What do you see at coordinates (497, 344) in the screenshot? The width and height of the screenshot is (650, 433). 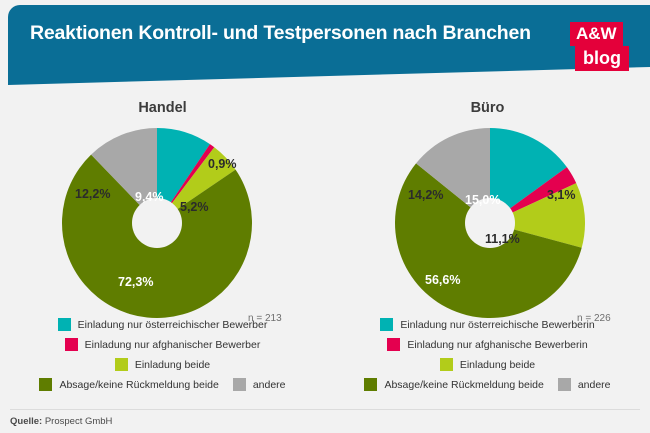 I see `legend-label: Einladung nur afghanische Bewerberin` at bounding box center [497, 344].